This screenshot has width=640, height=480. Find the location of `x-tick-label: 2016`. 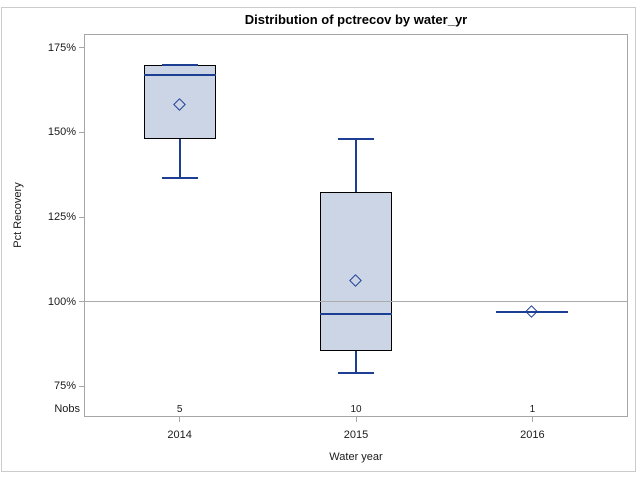

x-tick-label: 2016 is located at coordinates (532, 435).